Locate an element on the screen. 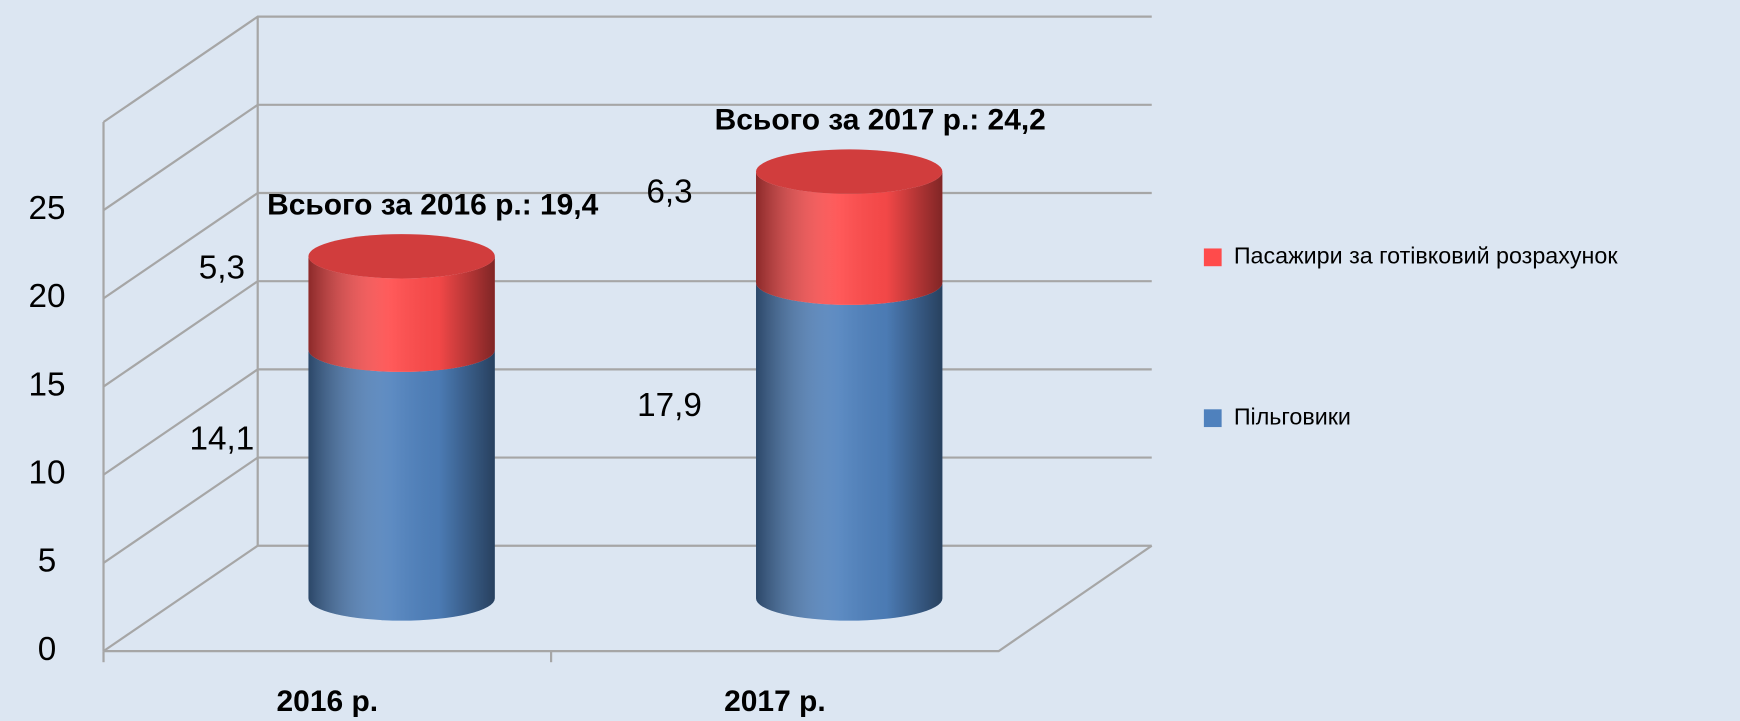 The width and height of the screenshot is (1740, 721). value-label: 5,3 is located at coordinates (222, 268).